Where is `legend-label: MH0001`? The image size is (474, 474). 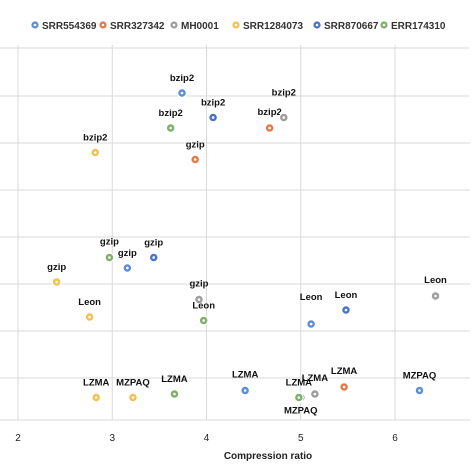
legend-label: MH0001 is located at coordinates (200, 26).